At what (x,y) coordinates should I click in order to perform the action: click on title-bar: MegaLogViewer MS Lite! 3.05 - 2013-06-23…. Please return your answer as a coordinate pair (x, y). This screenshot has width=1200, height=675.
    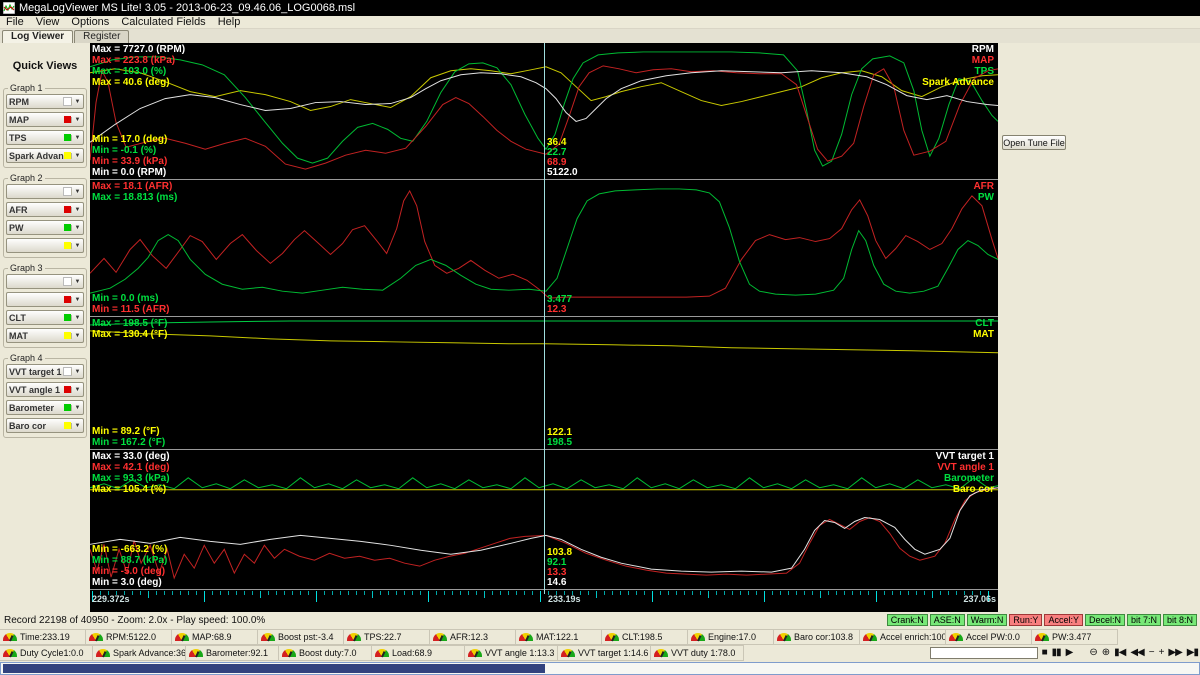
    Looking at the image, I should click on (600, 8).